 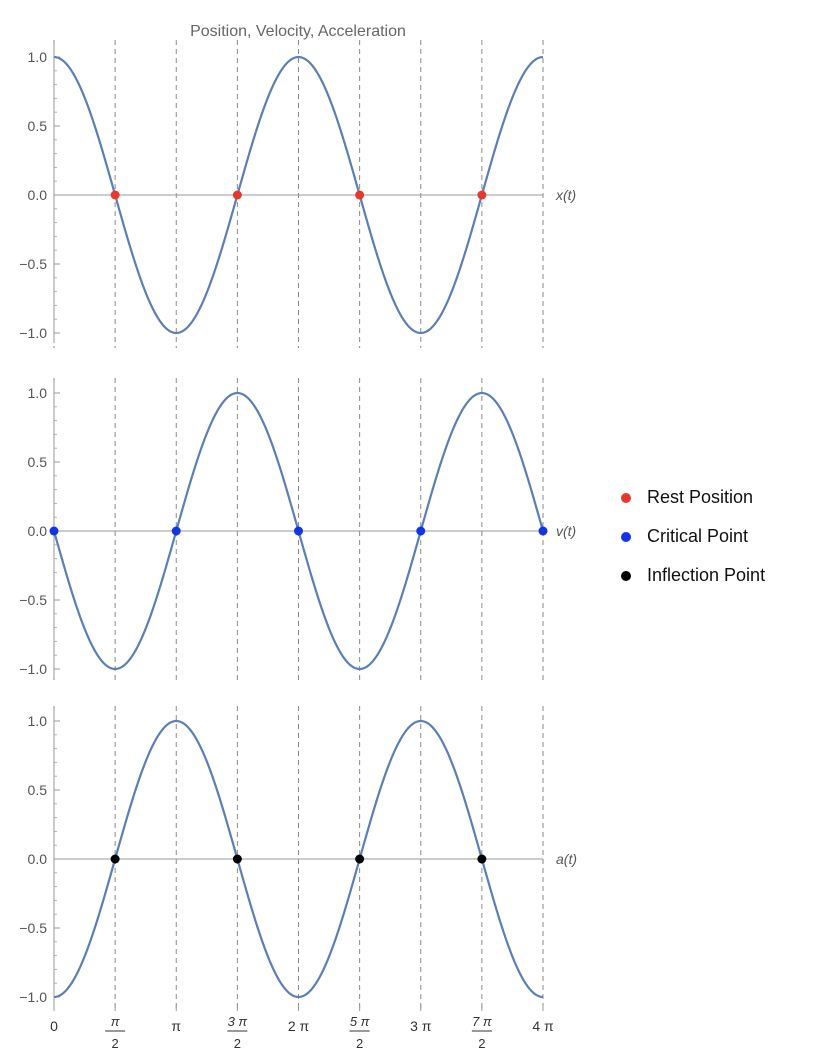 I want to click on rest-position-marker-icon, so click(x=626, y=497).